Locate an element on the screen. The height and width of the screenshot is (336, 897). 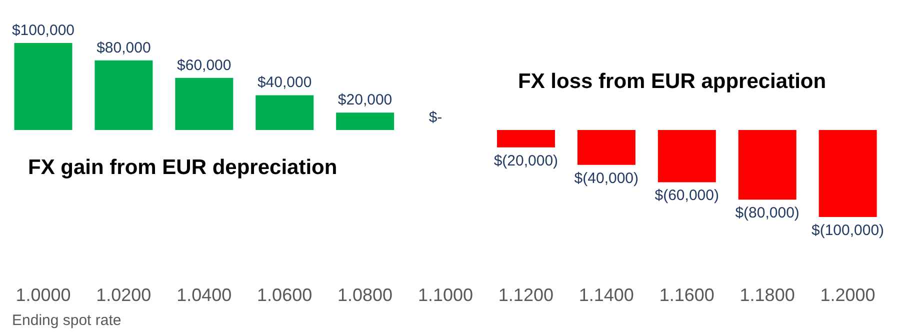
data-label: $- is located at coordinates (435, 117).